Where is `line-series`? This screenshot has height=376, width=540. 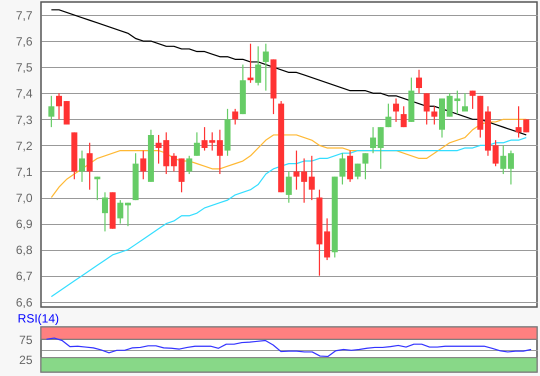
line-series is located at coordinates (289, 347).